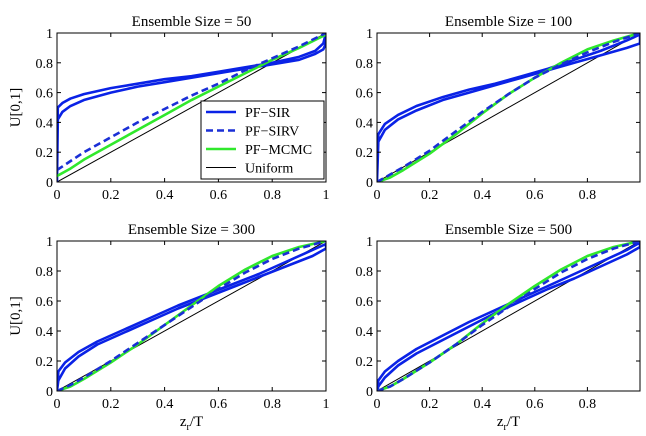  What do you see at coordinates (278, 150) in the screenshot?
I see `legend-entry-label: PF−MCMC` at bounding box center [278, 150].